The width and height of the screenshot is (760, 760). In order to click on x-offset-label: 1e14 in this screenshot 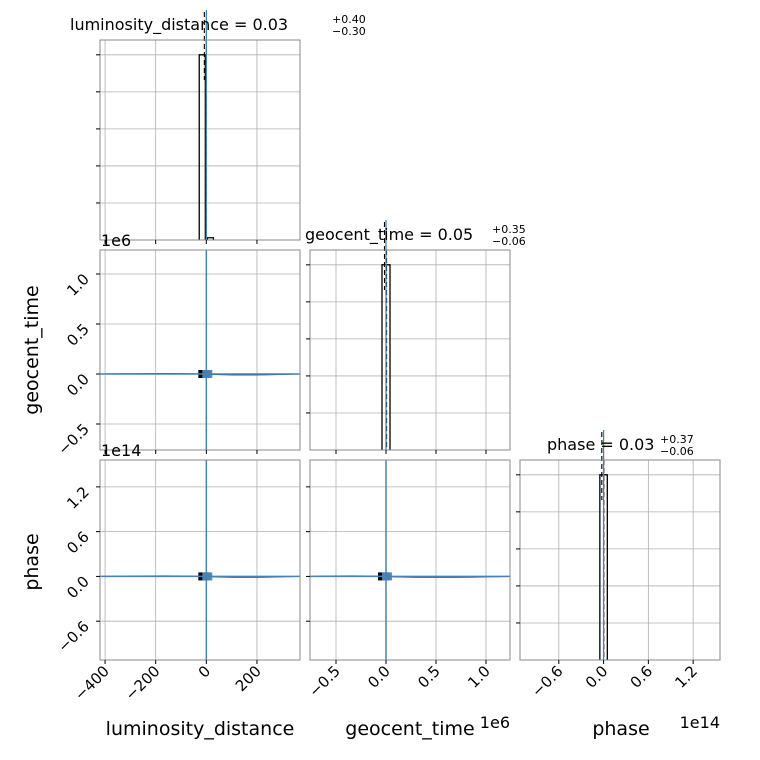, I will do `click(700, 722)`.